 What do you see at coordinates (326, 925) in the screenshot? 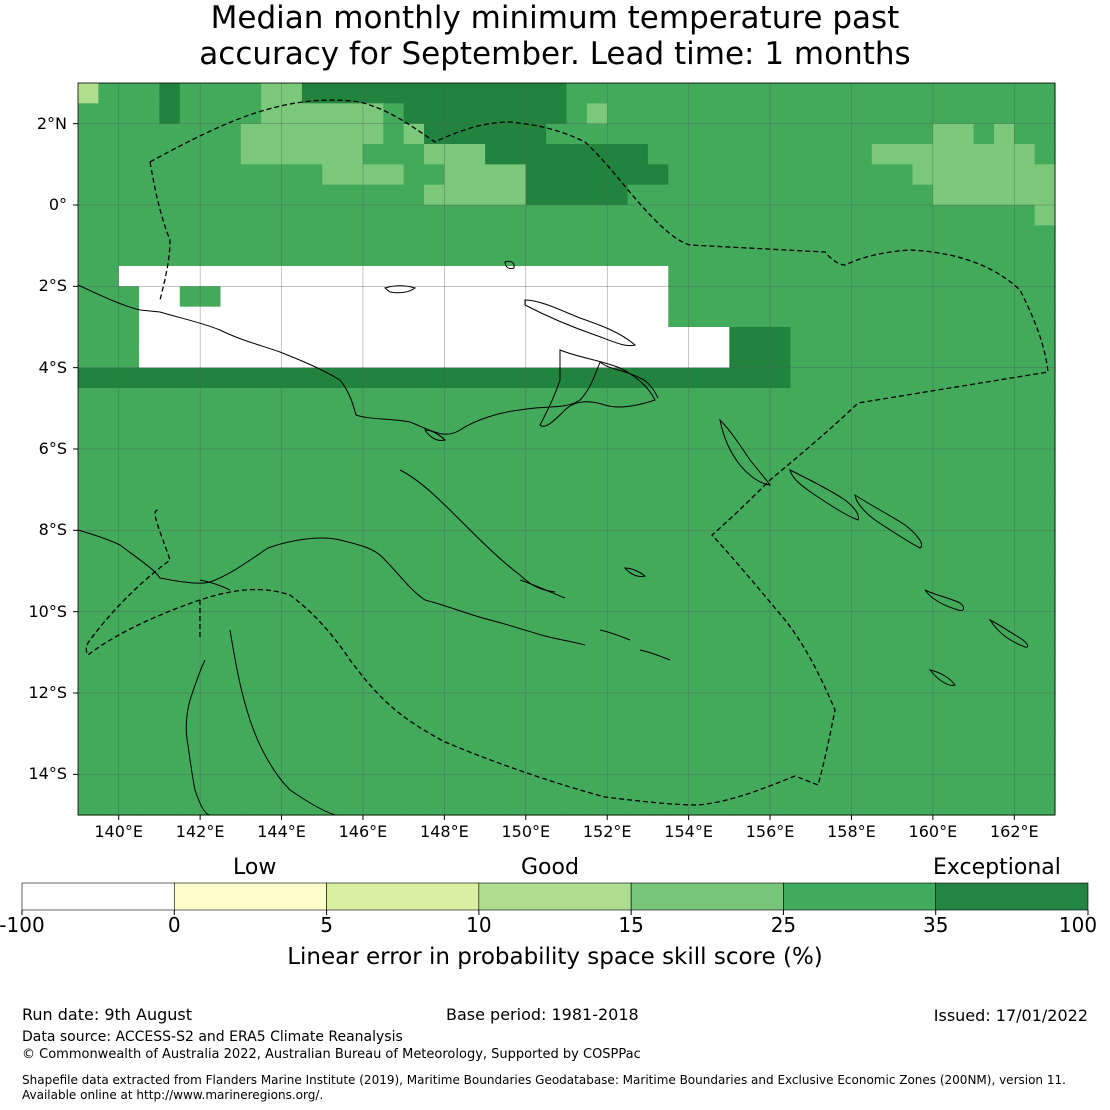
I see `colorbar-tick-label: 5` at bounding box center [326, 925].